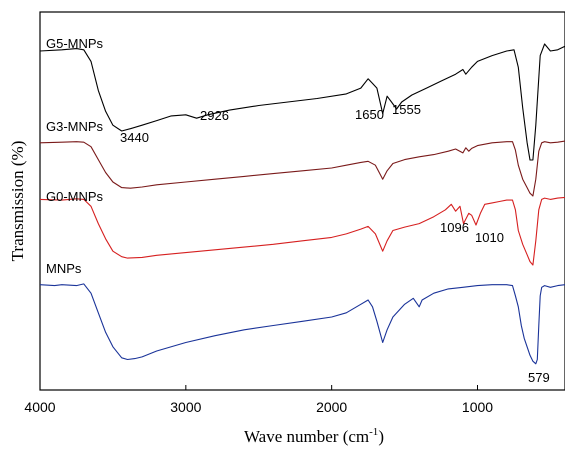 Image resolution: width=565 pixels, height=450 pixels. I want to click on series-line-g0-mnps, so click(302, 231).